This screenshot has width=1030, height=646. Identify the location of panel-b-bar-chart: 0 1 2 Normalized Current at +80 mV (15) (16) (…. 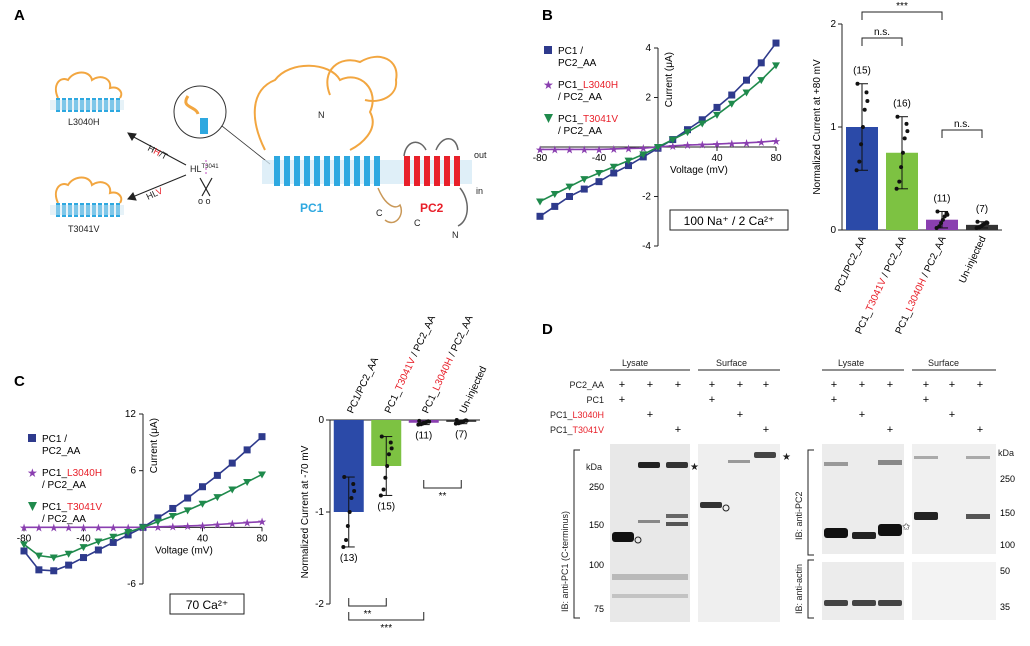
(907, 168).